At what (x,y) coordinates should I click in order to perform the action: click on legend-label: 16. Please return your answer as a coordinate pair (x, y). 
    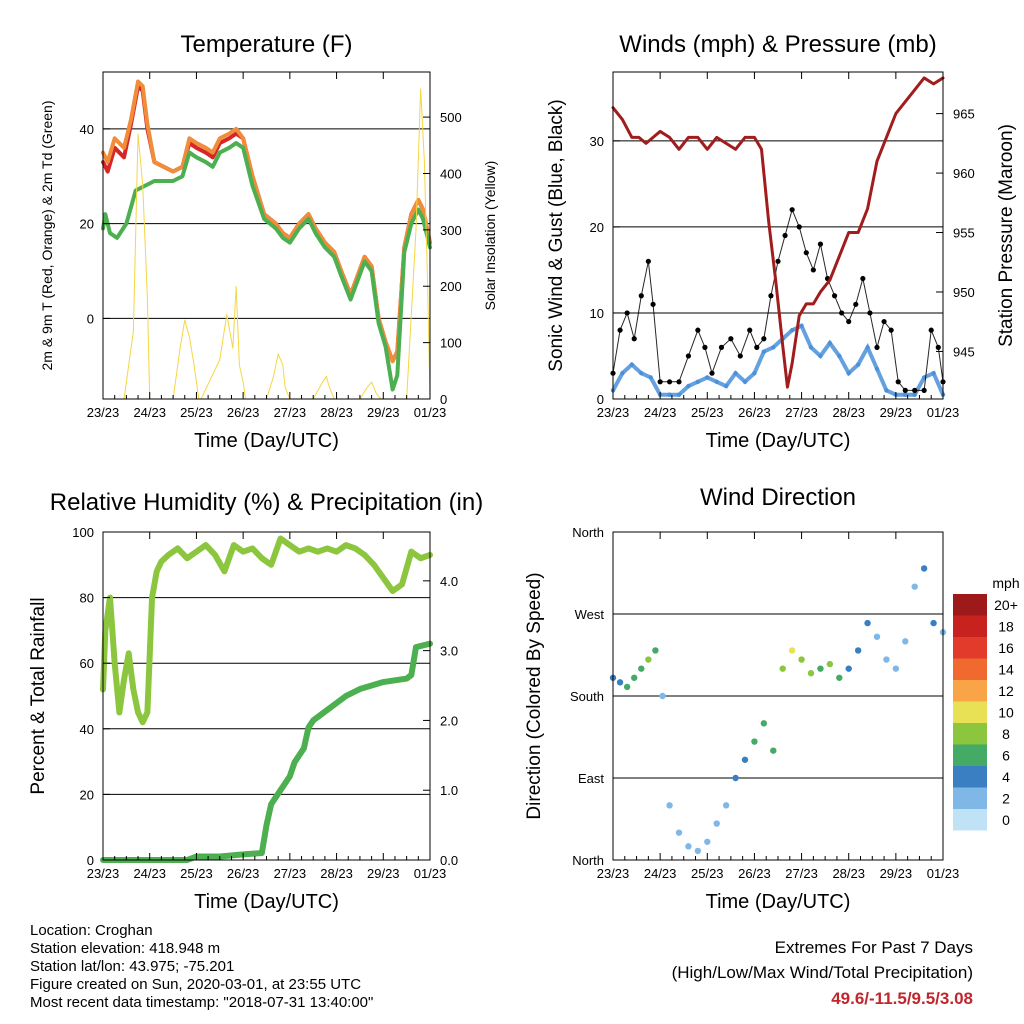
    Looking at the image, I should click on (1006, 648).